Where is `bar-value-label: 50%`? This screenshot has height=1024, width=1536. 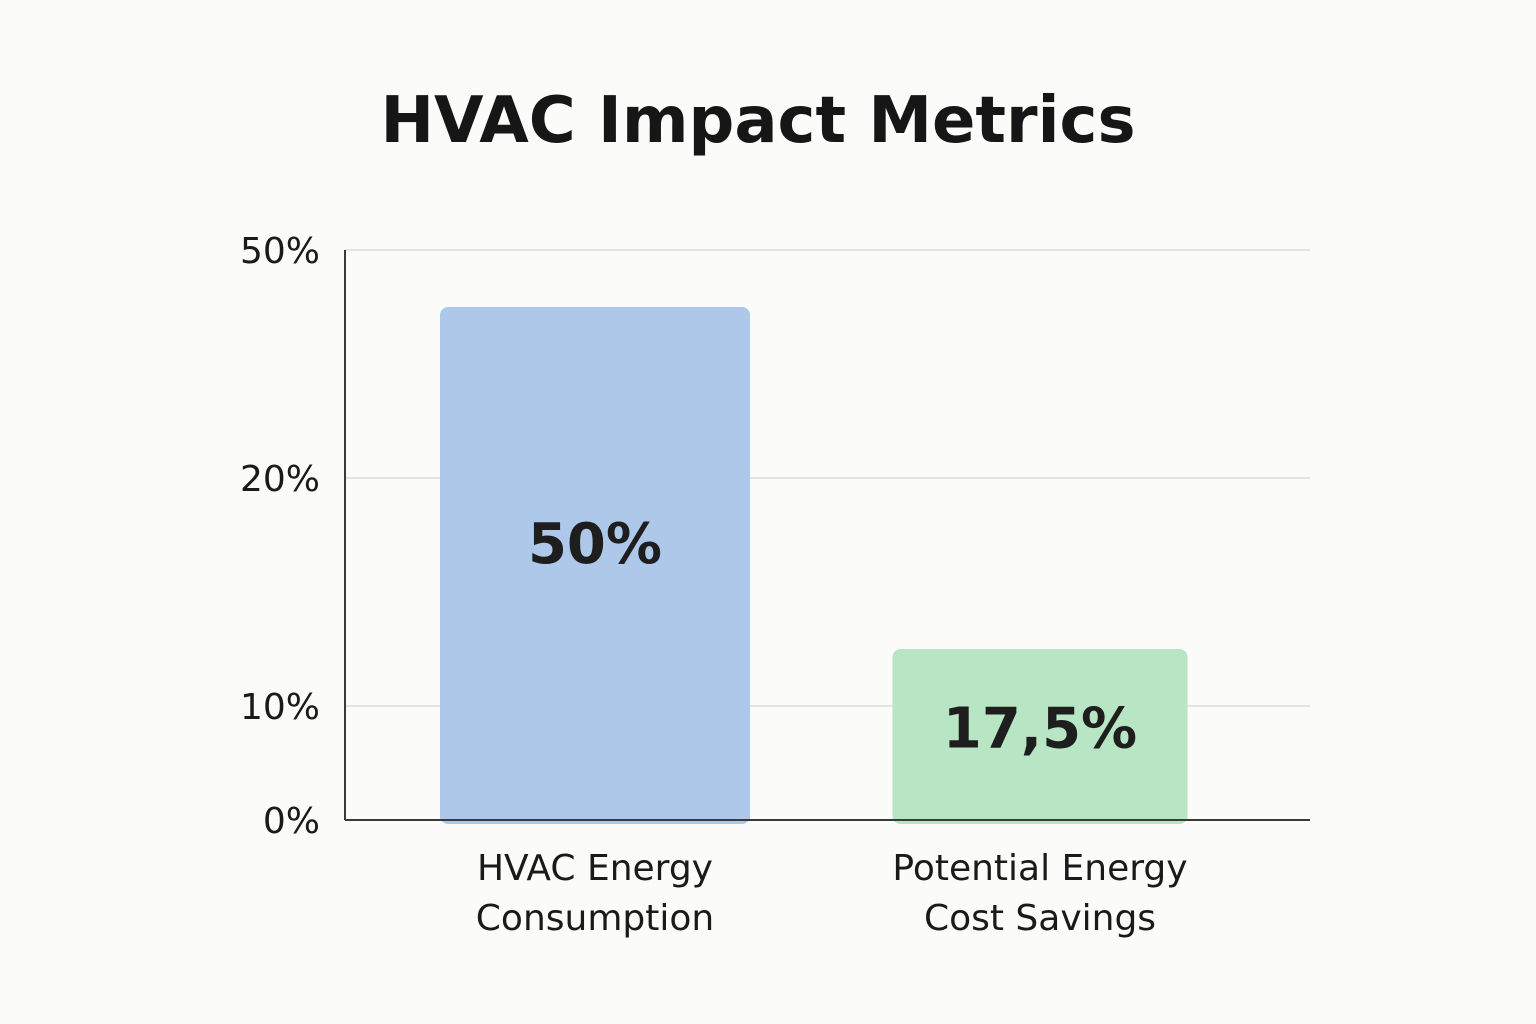
bar-value-label: 50% is located at coordinates (595, 544).